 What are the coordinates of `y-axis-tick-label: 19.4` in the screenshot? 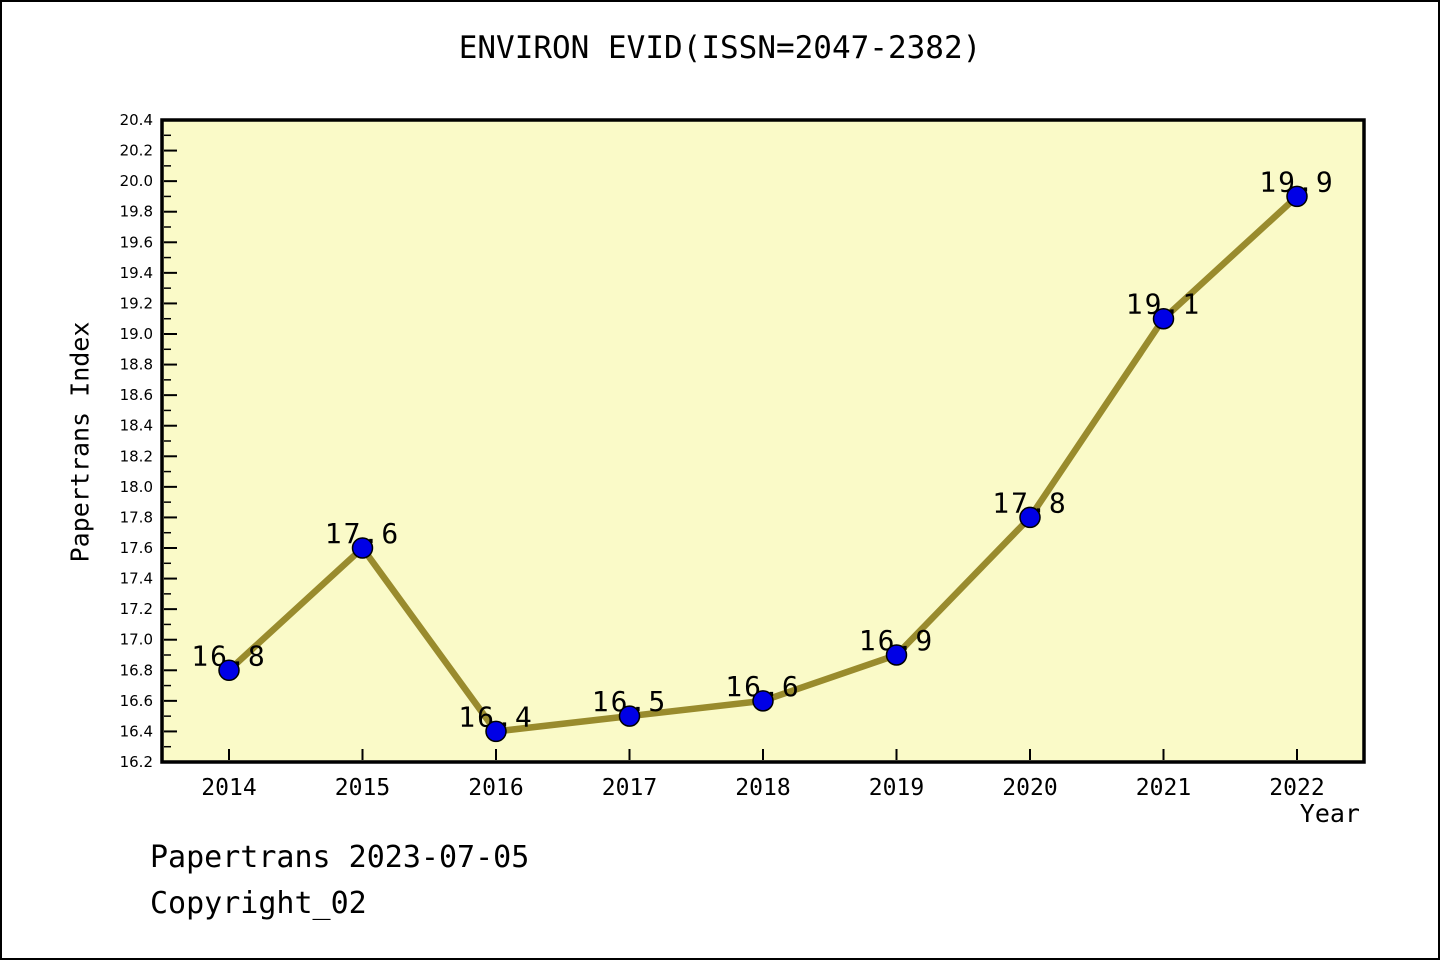 It's located at (136, 273).